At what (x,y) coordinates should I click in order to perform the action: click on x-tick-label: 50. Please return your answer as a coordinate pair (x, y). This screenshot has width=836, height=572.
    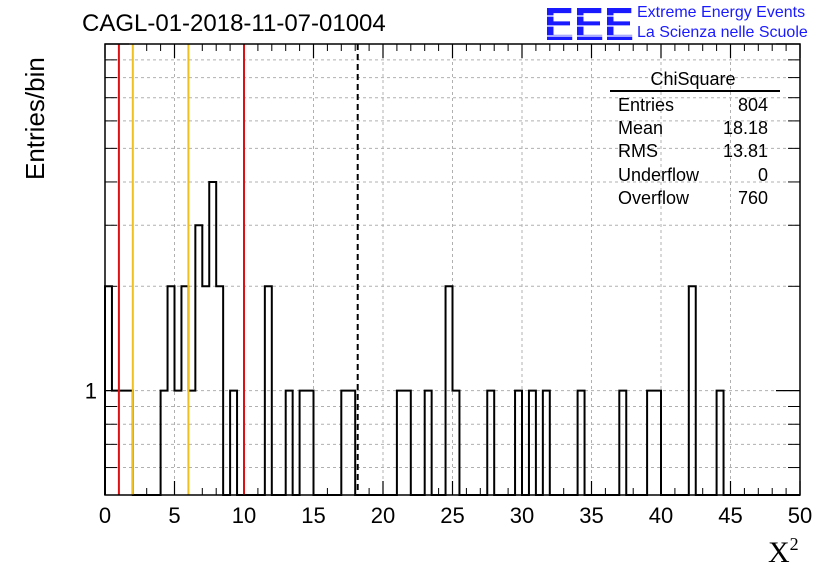
    Looking at the image, I should click on (800, 515).